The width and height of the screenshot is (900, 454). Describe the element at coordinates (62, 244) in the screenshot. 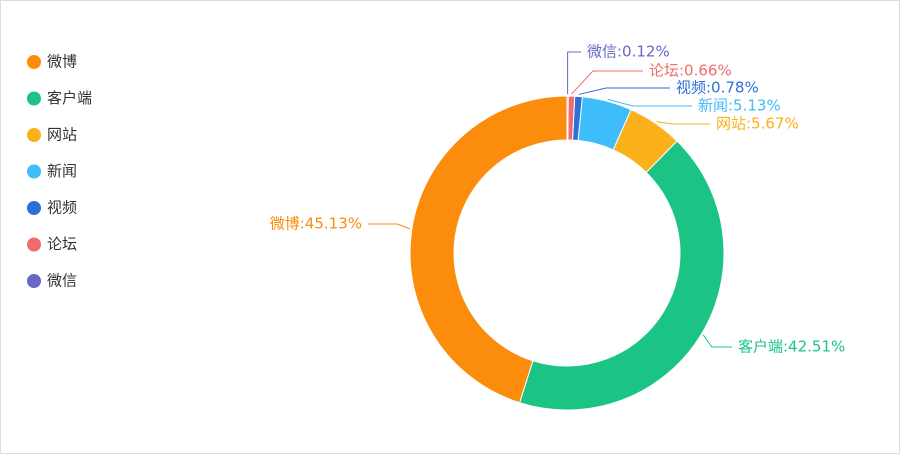

I see `legend-label: 论坛` at that location.